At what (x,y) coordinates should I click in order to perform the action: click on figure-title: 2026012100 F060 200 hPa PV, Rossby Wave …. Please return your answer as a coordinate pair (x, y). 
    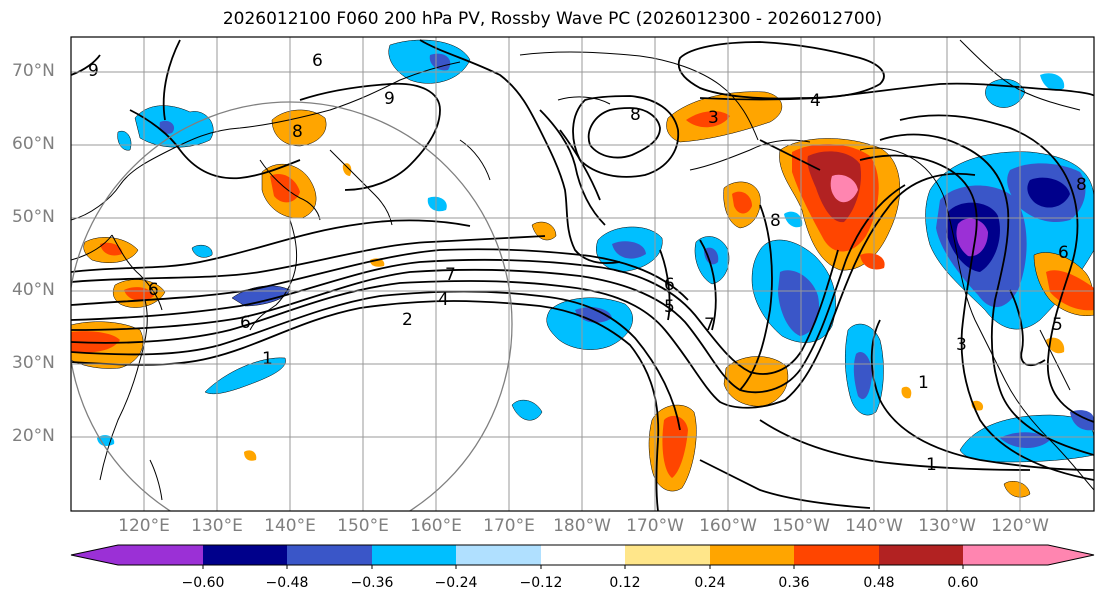
    Looking at the image, I should click on (552, 19).